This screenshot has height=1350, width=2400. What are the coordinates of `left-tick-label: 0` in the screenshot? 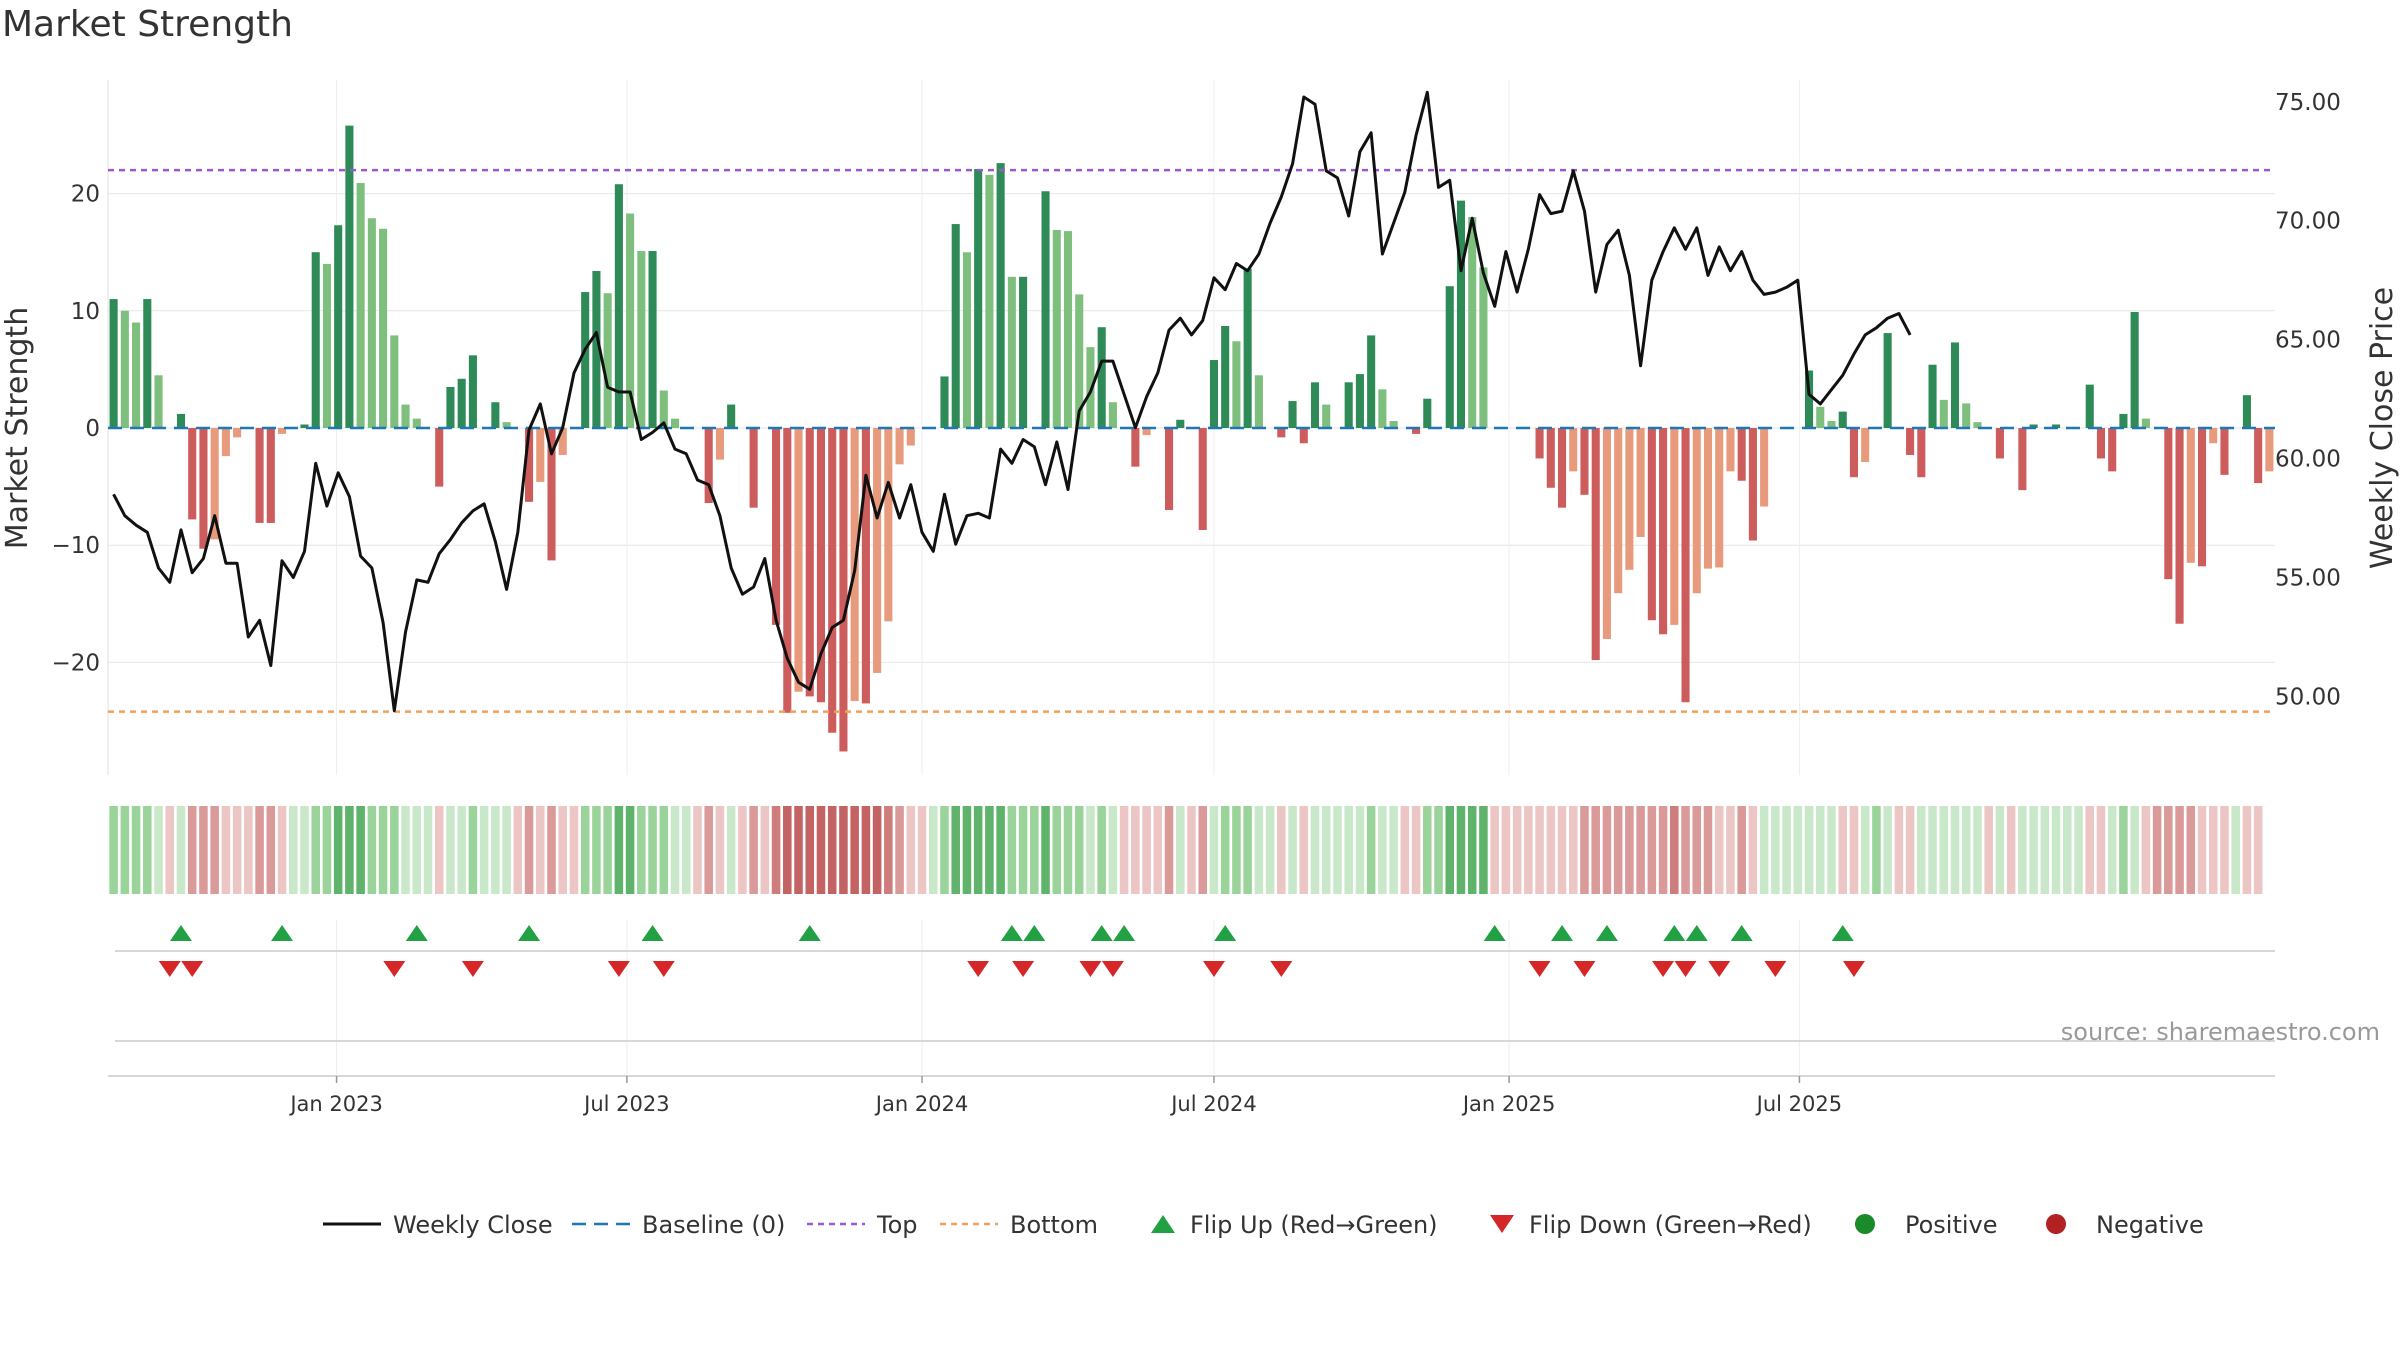 It's located at (92, 429).